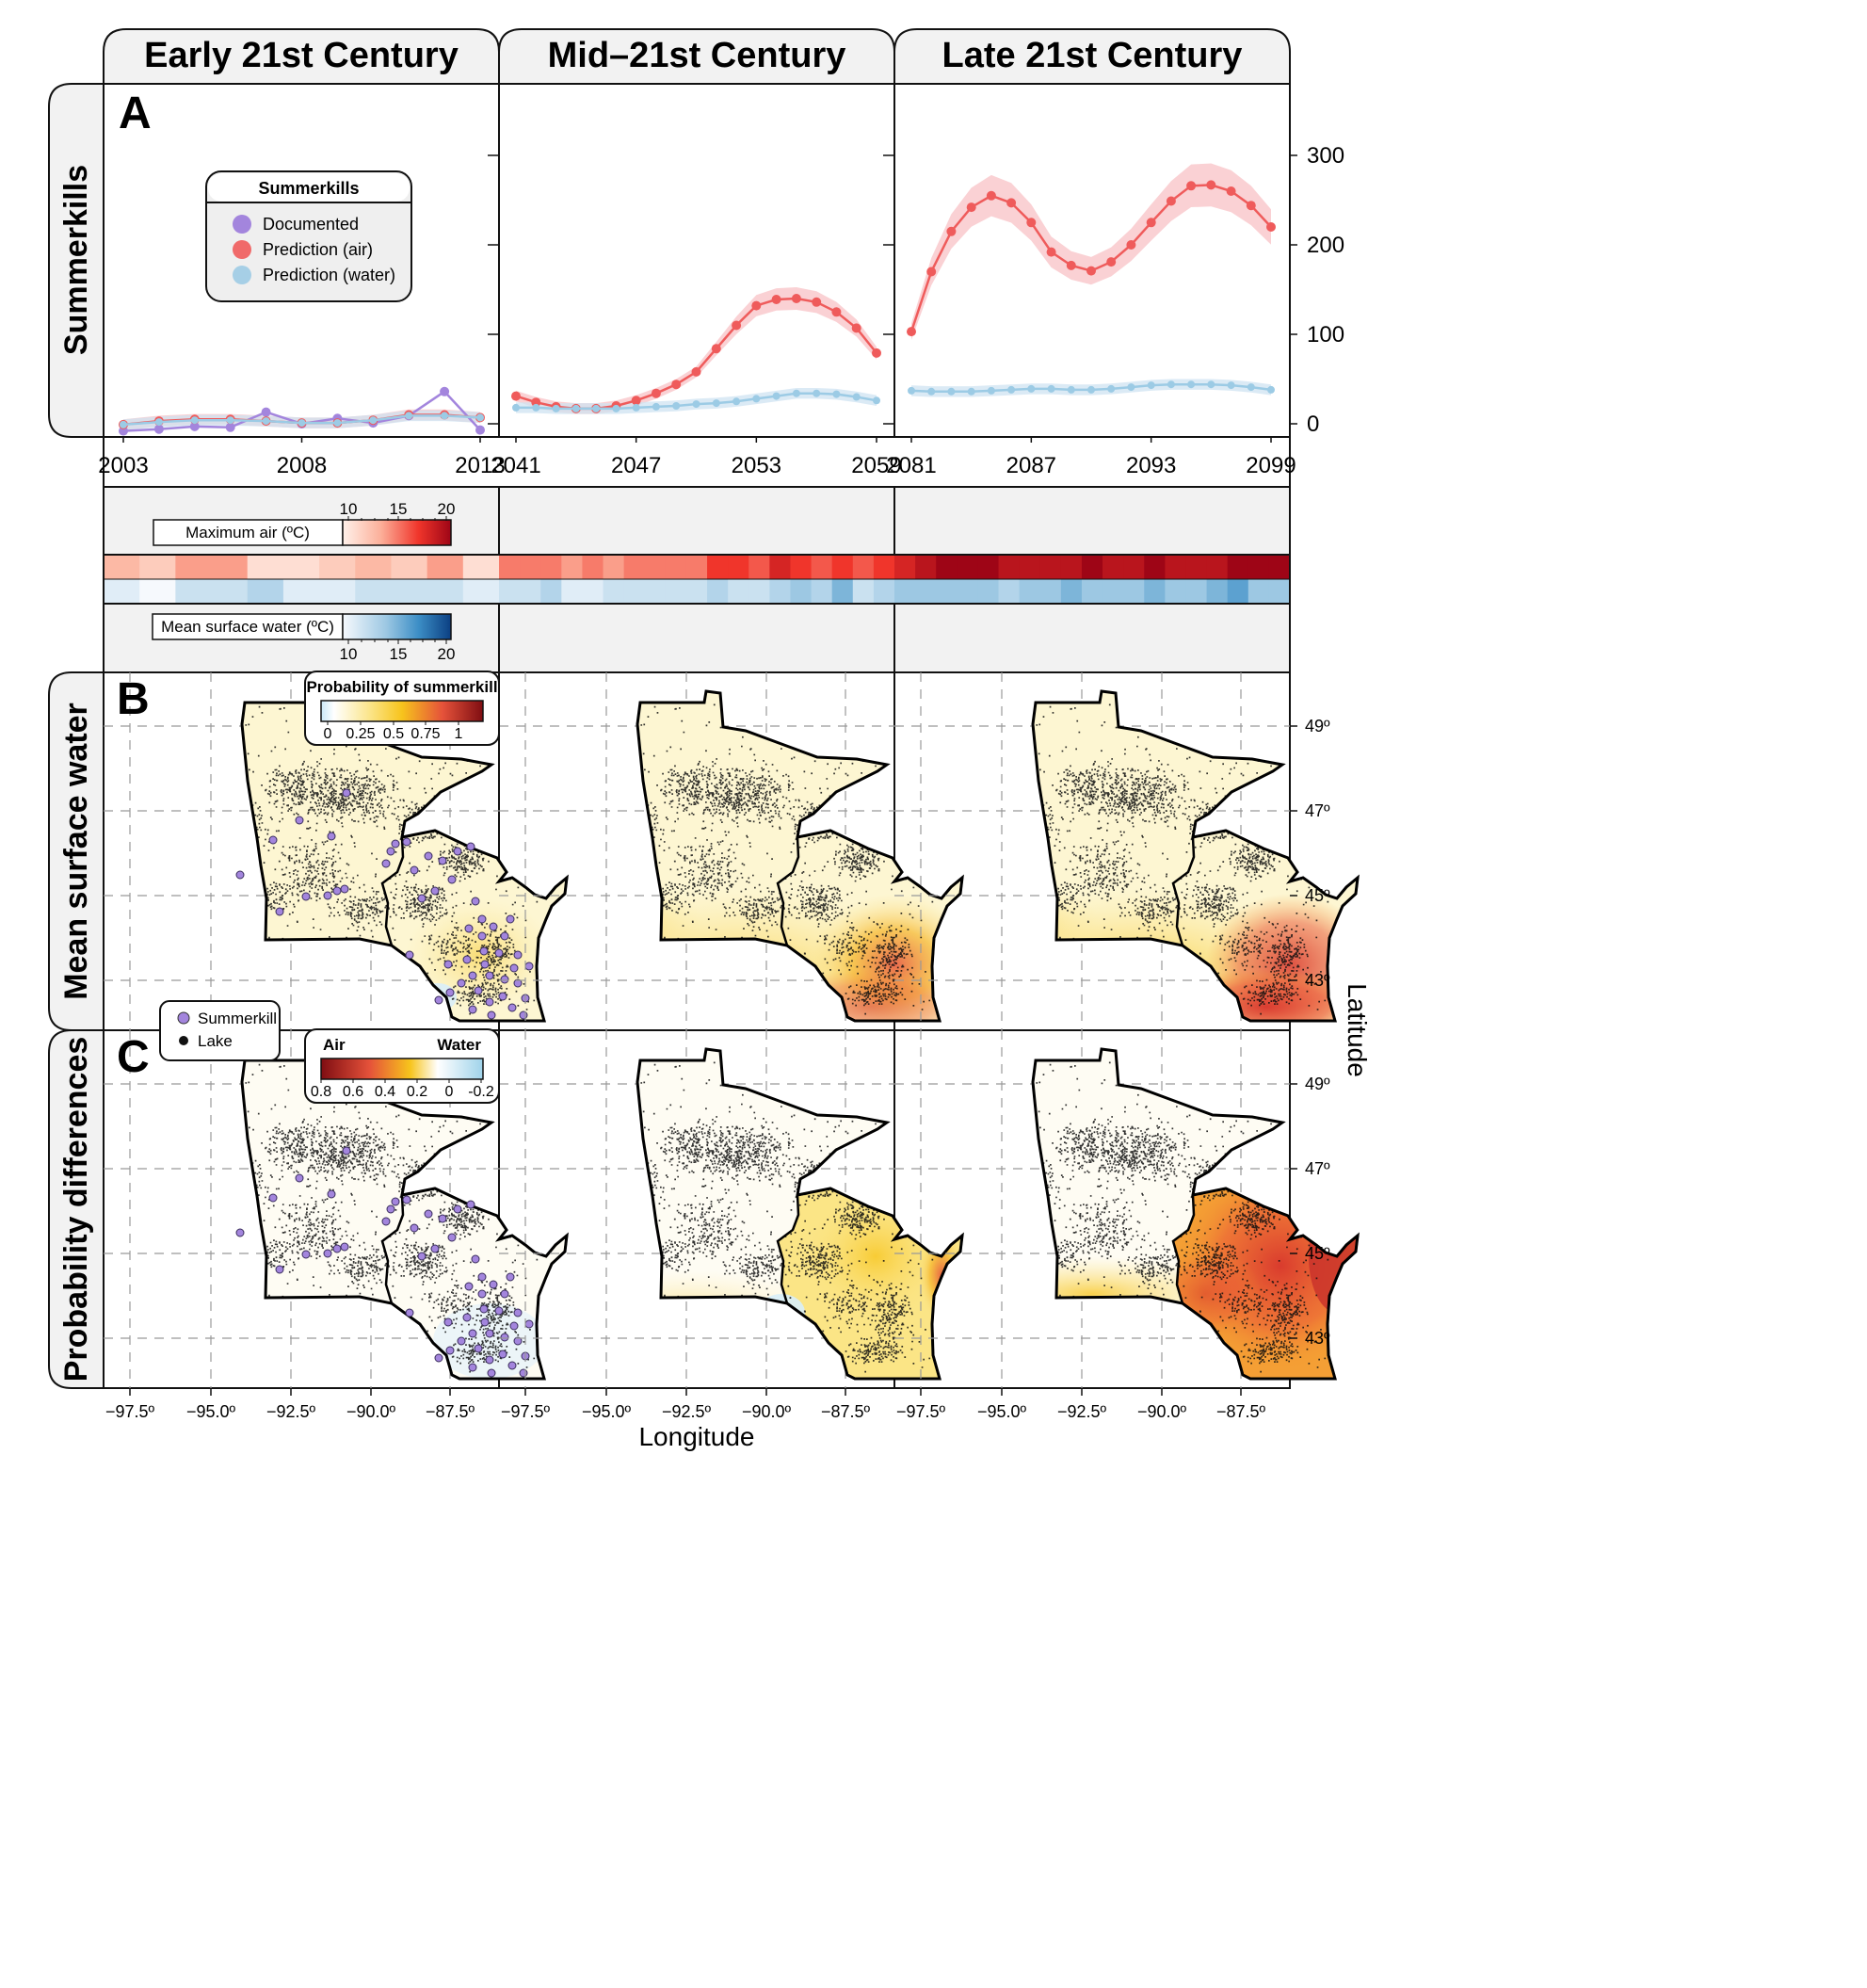 The width and height of the screenshot is (1867, 1988). What do you see at coordinates (309, 188) in the screenshot?
I see `summerkills-legend-title: Summerkills` at bounding box center [309, 188].